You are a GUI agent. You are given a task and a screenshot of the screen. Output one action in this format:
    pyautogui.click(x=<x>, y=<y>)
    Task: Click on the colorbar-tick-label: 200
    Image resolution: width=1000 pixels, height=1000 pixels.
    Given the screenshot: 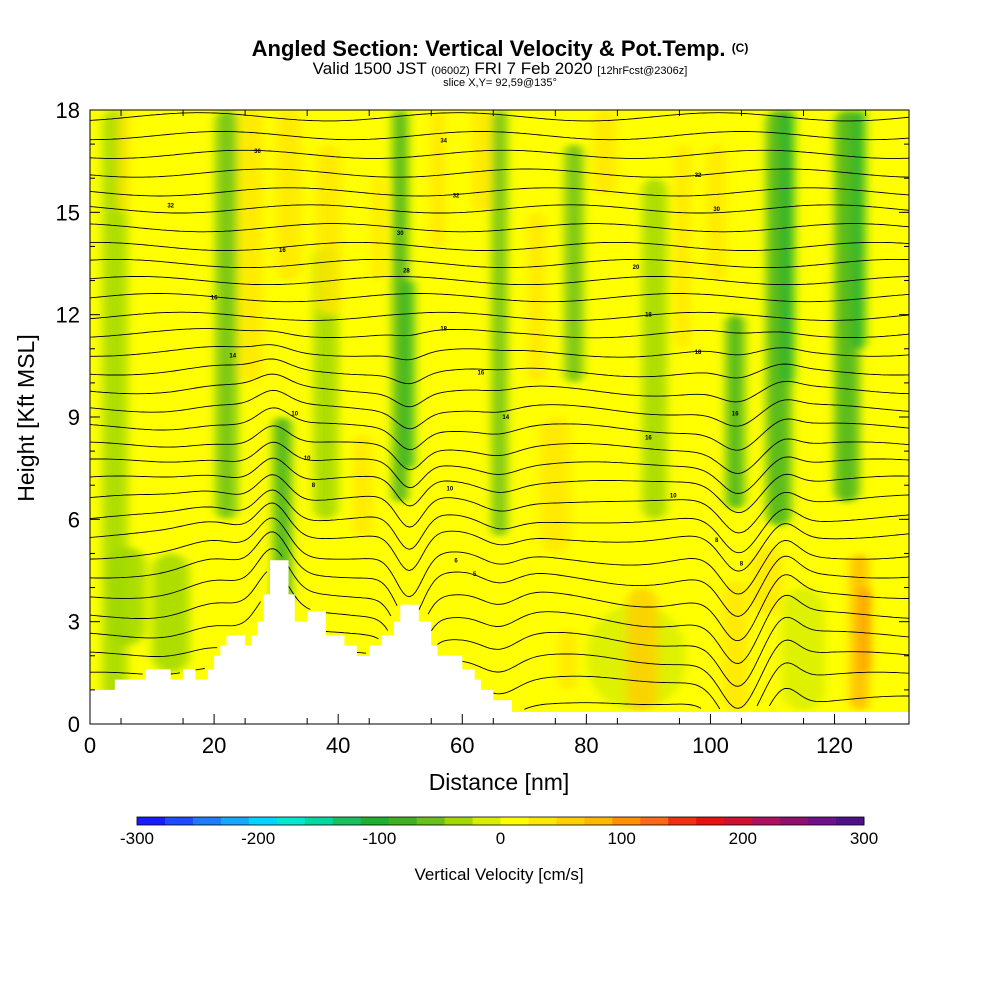 What is the action you would take?
    pyautogui.click(x=743, y=838)
    